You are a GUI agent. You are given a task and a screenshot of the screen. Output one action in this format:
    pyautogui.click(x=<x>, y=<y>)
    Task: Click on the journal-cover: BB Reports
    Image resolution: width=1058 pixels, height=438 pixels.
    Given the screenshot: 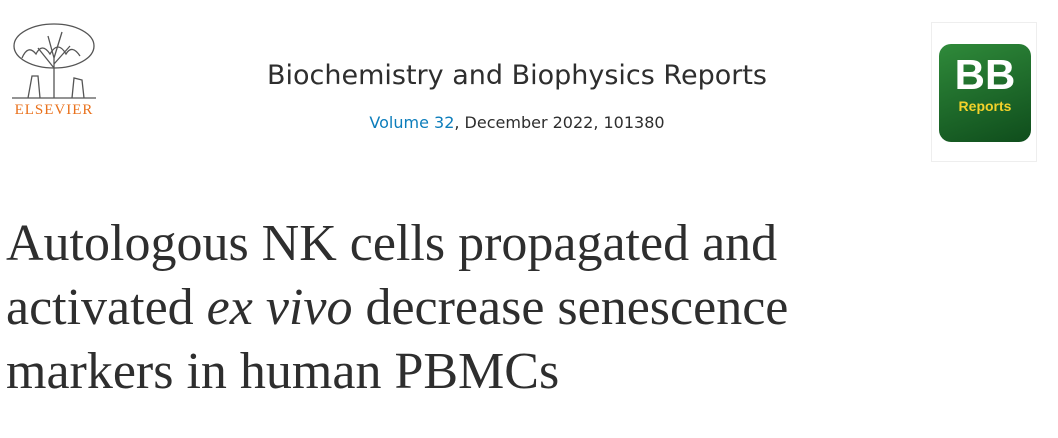 What is the action you would take?
    pyautogui.click(x=984, y=92)
    